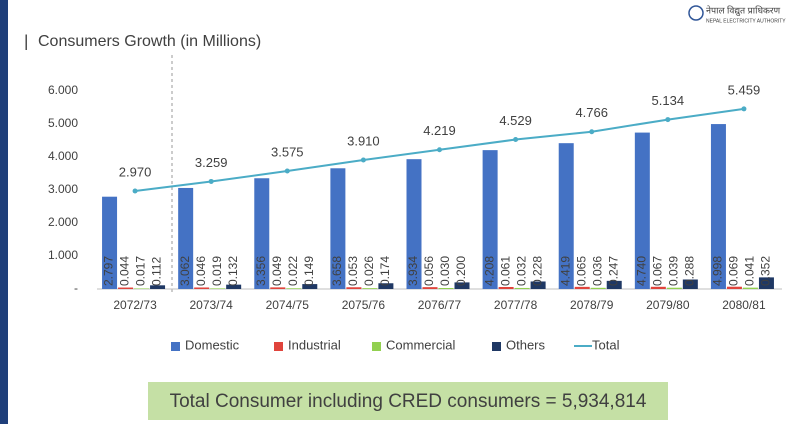 The image size is (797, 424). I want to click on value-label: 0.069, so click(734, 271).